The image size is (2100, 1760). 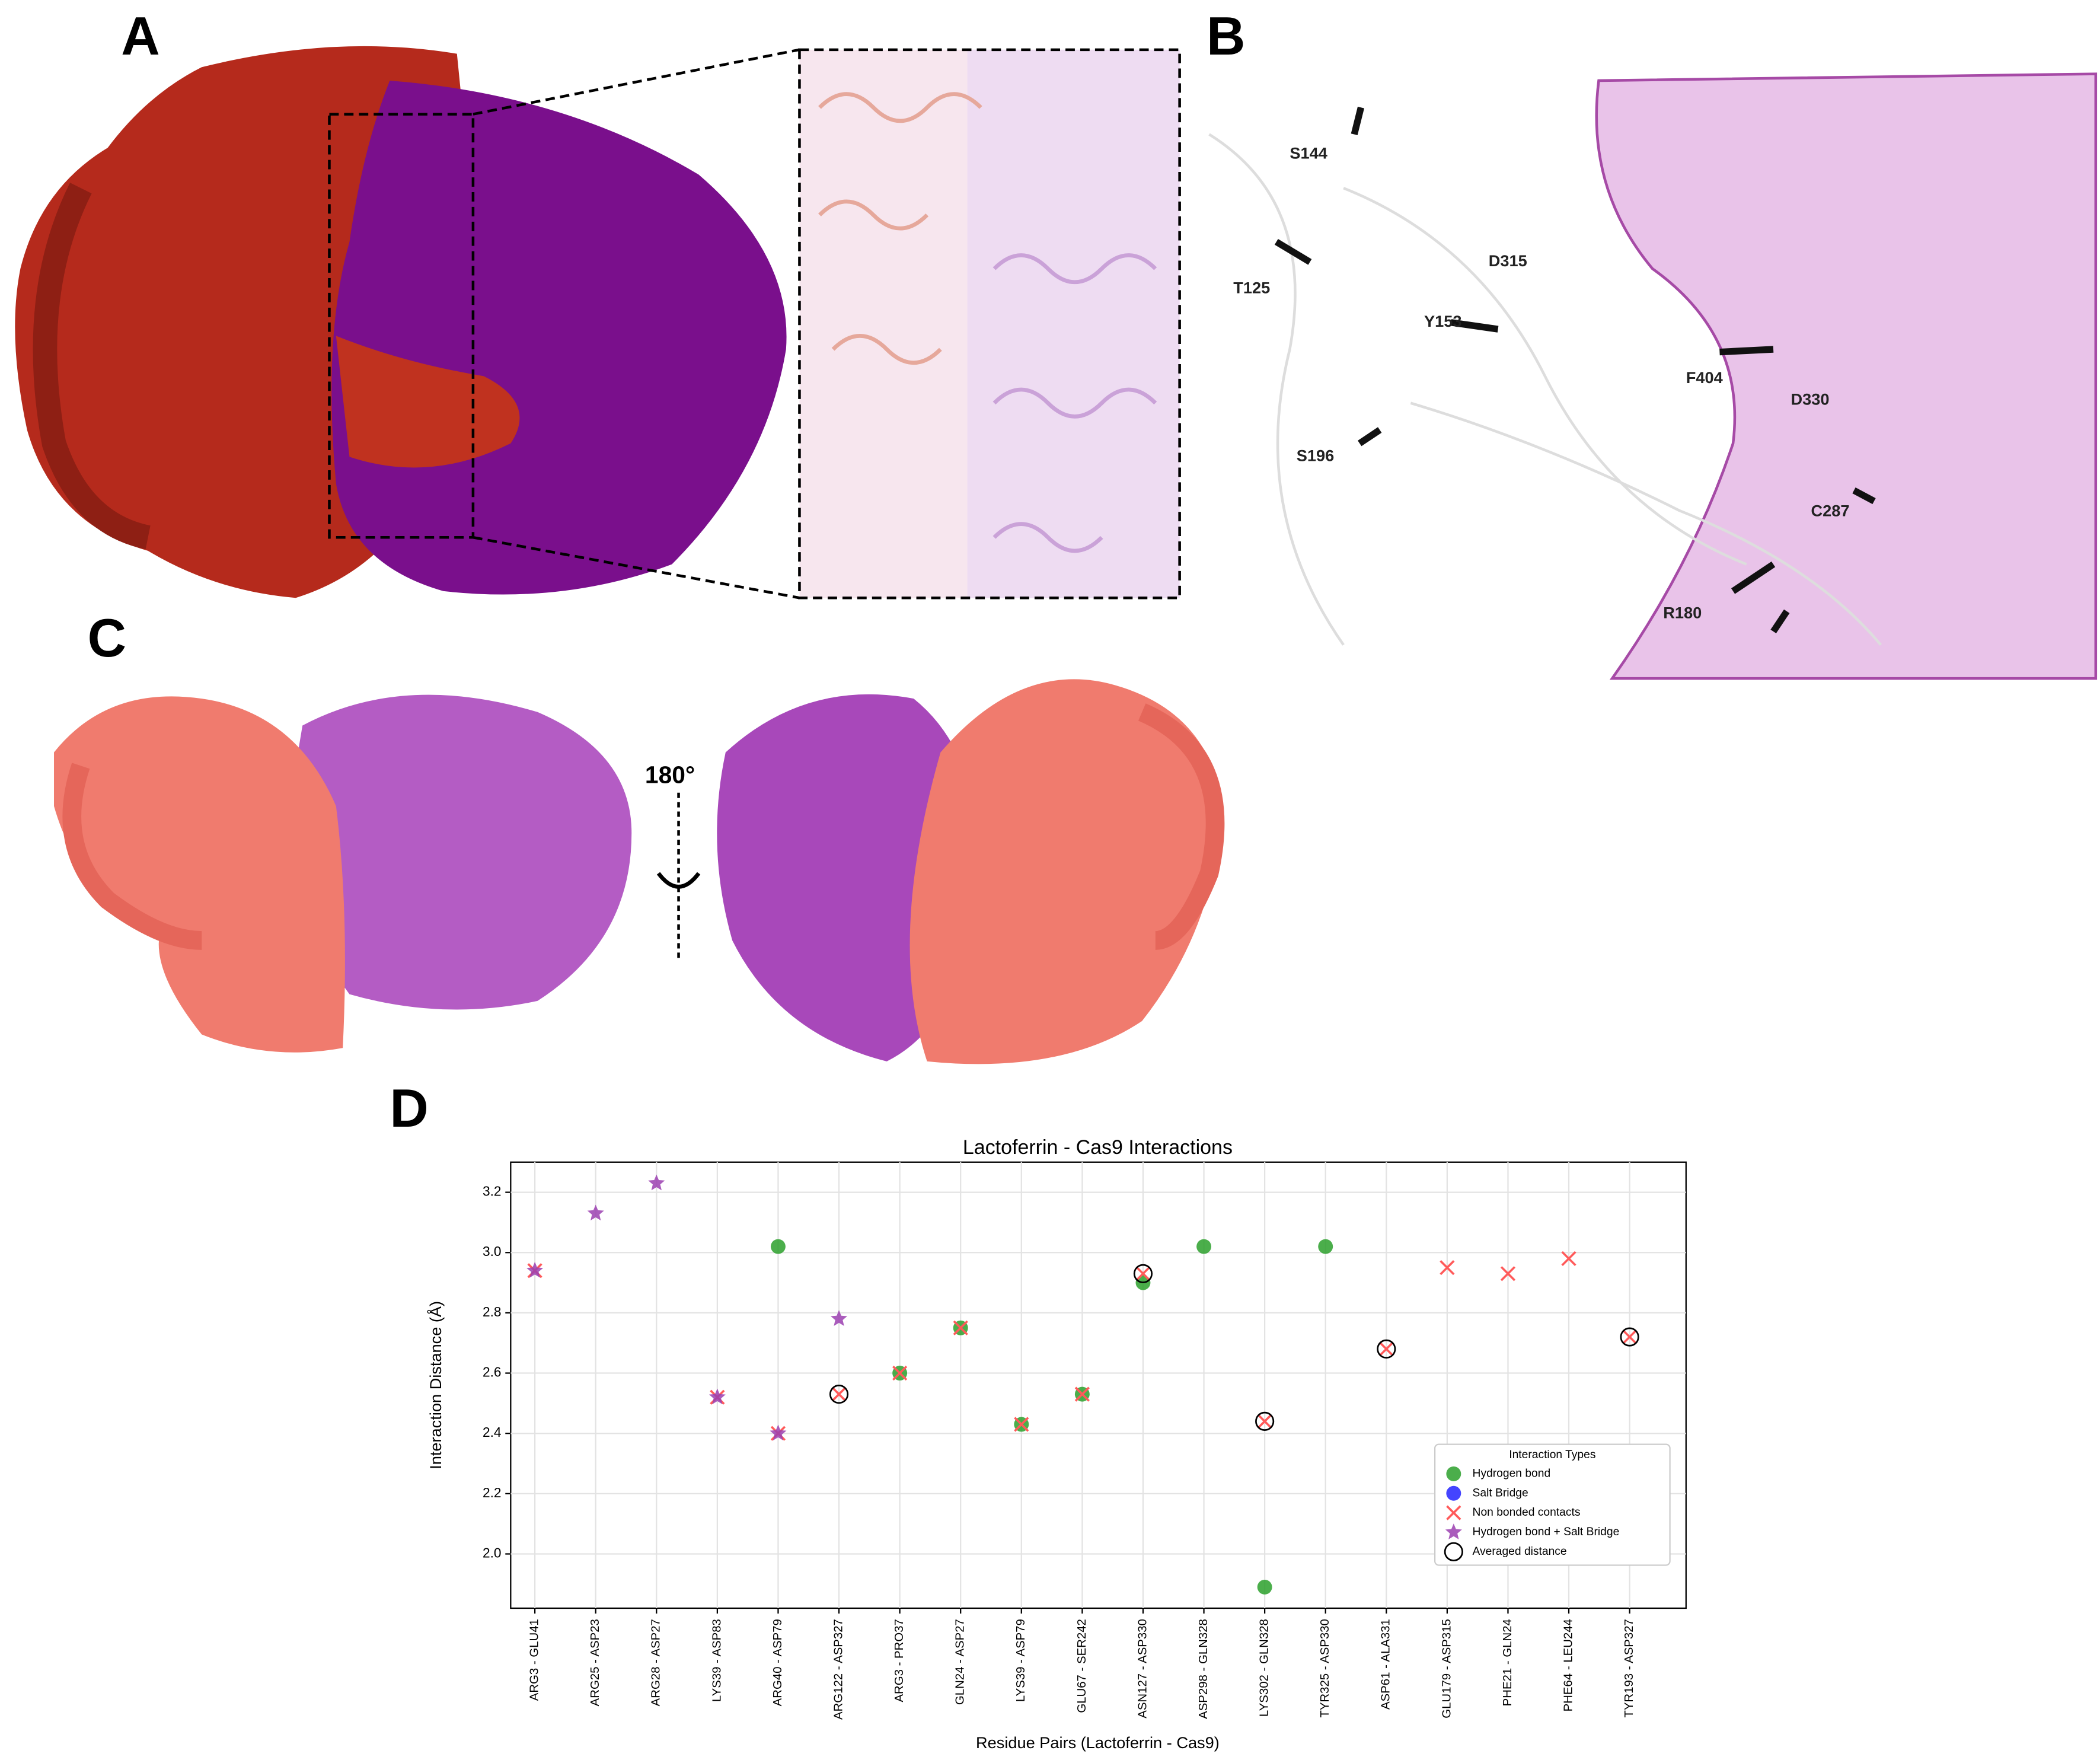 What do you see at coordinates (900, 1660) in the screenshot?
I see `x-tick-label: ARG3 - PRO37` at bounding box center [900, 1660].